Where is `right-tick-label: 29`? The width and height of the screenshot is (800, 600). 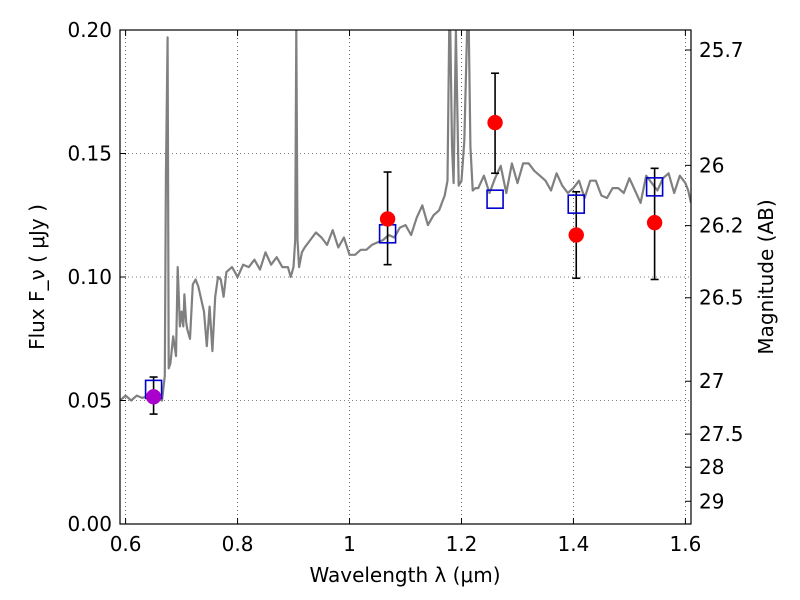 right-tick-label: 29 is located at coordinates (711, 501).